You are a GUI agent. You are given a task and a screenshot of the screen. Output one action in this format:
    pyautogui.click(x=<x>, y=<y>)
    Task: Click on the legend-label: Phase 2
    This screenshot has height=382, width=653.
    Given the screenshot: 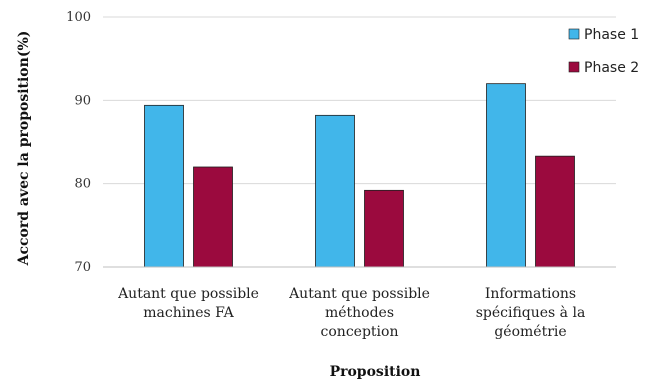 What is the action you would take?
    pyautogui.click(x=611, y=68)
    